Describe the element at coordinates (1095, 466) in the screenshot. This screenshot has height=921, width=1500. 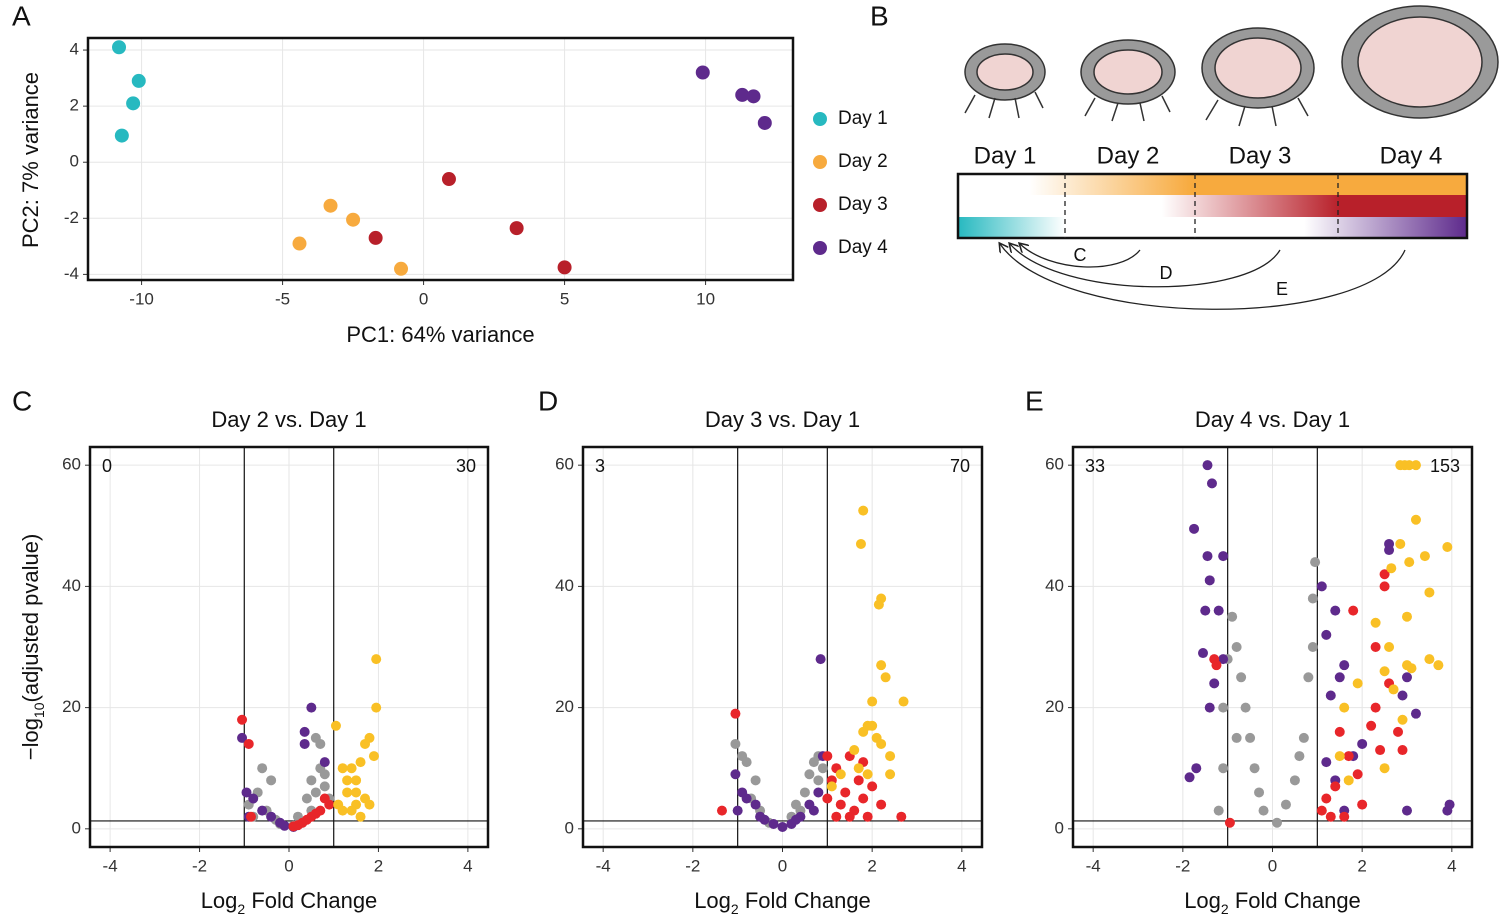
I see `count-label: 33` at that location.